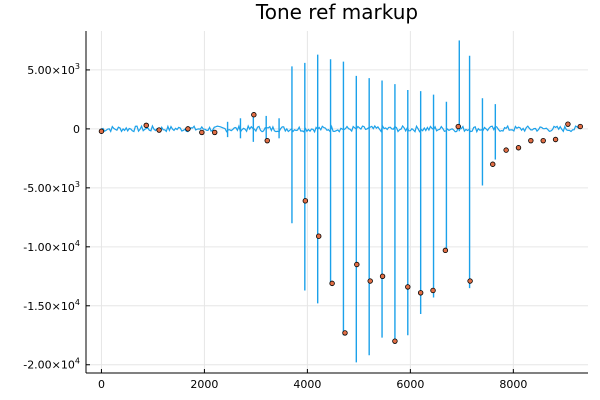  I want to click on y-tick-label: 5.00×10³, so click(53, 69).